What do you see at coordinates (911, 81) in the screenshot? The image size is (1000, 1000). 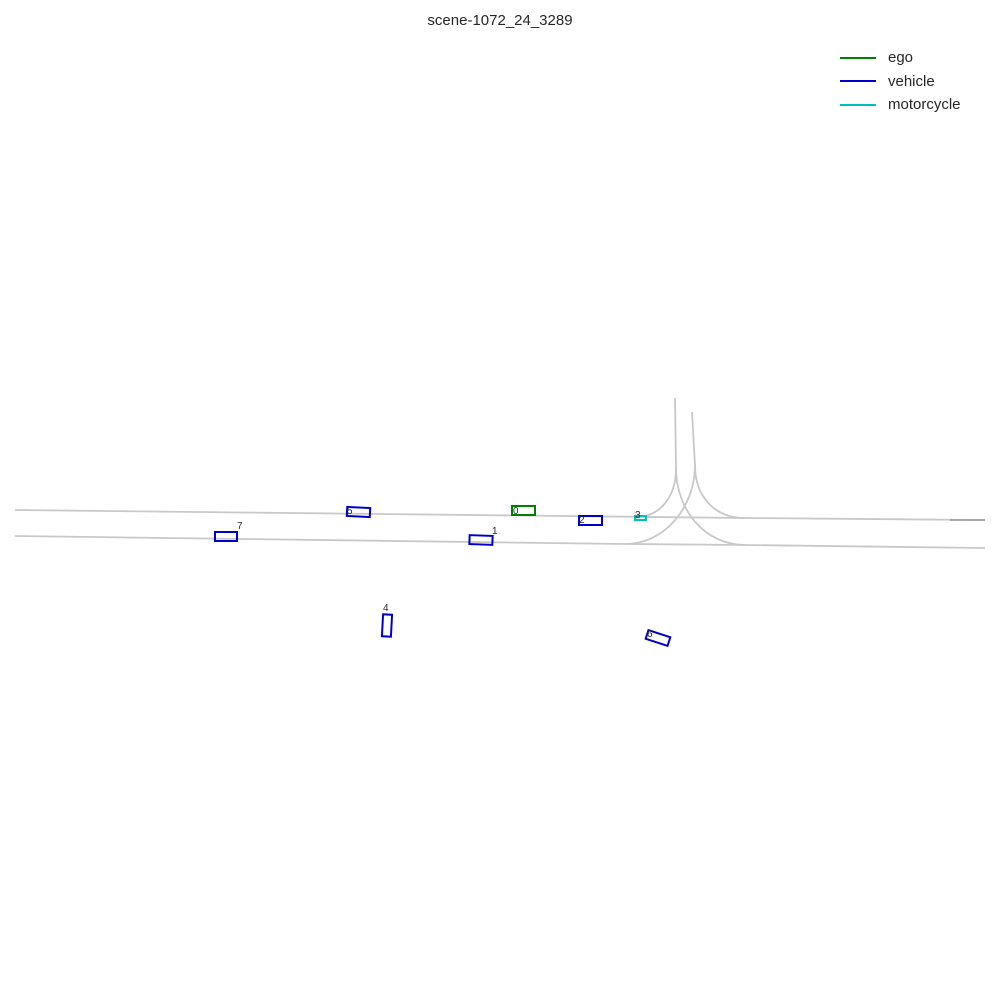 I see `legend-label-vehicle: vehicle` at bounding box center [911, 81].